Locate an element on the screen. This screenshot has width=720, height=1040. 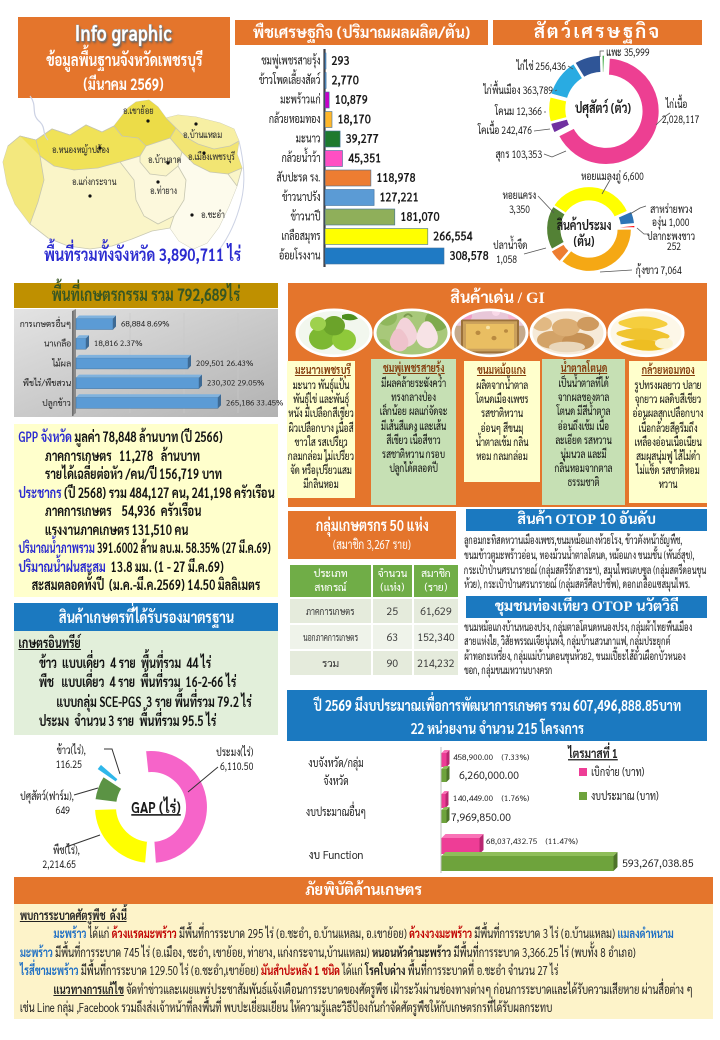
svg-text: 293 is located at coordinates (341, 60).